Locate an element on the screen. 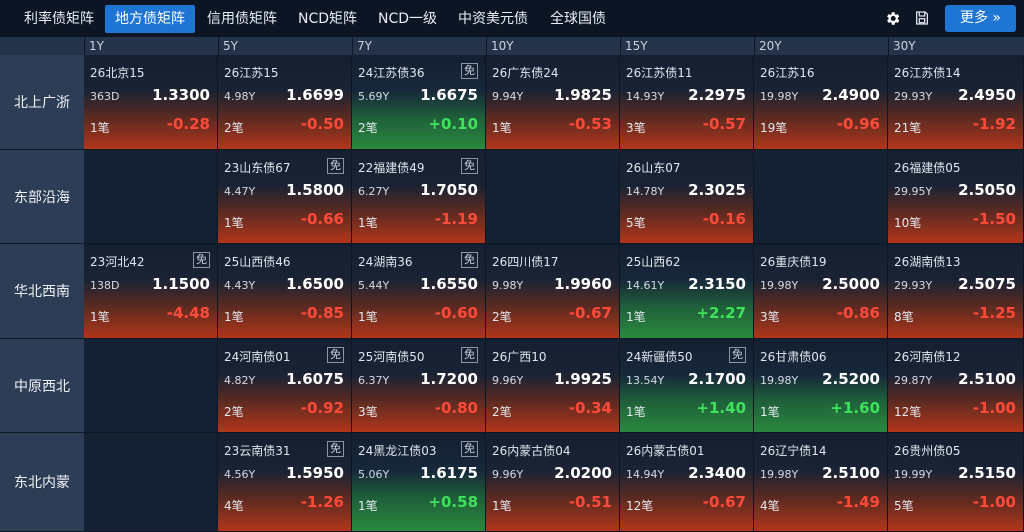 Image resolution: width=1024 pixels, height=532 pixels. bond-name: 26广东债24 is located at coordinates (525, 73).